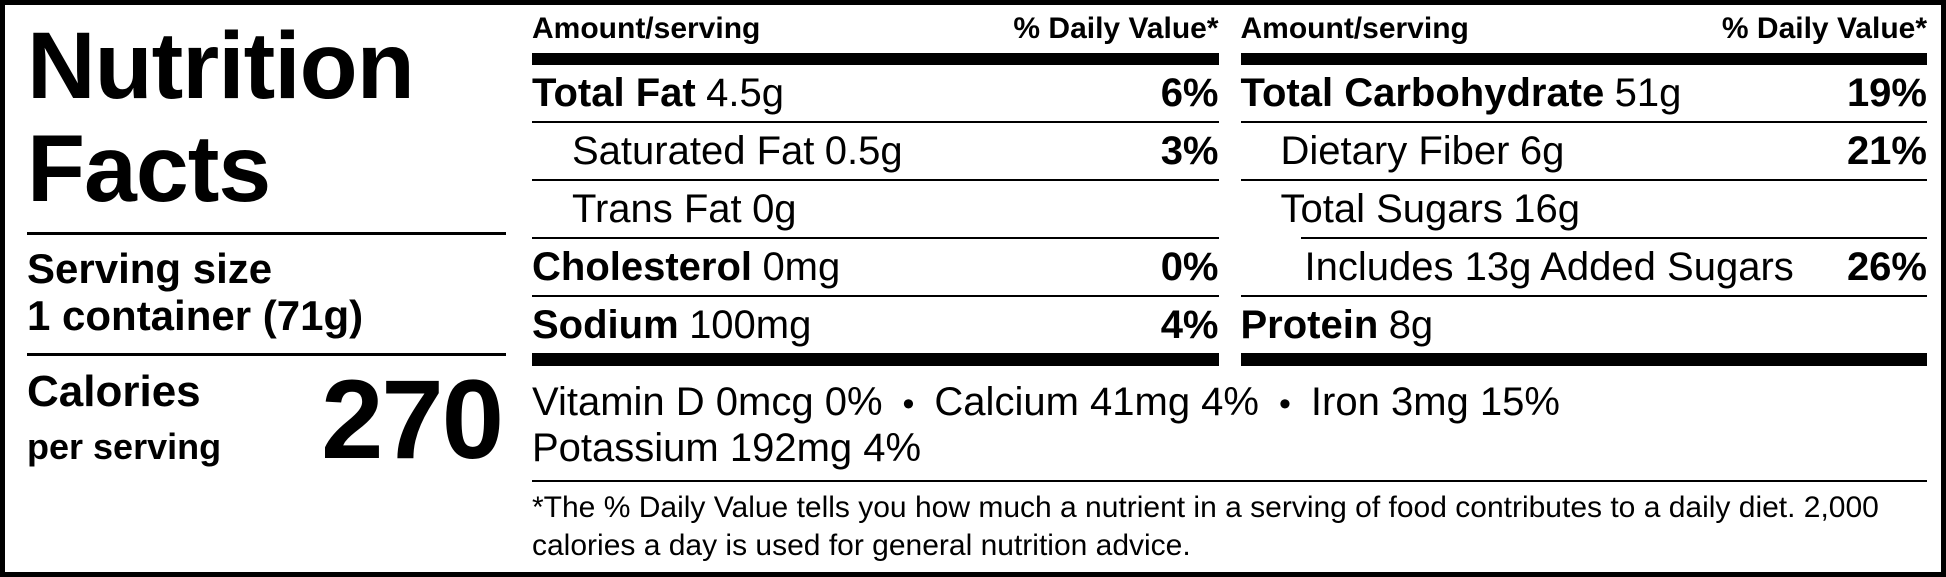  I want to click on nutrient-label: Total Carbohydrate 51g, so click(1461, 92).